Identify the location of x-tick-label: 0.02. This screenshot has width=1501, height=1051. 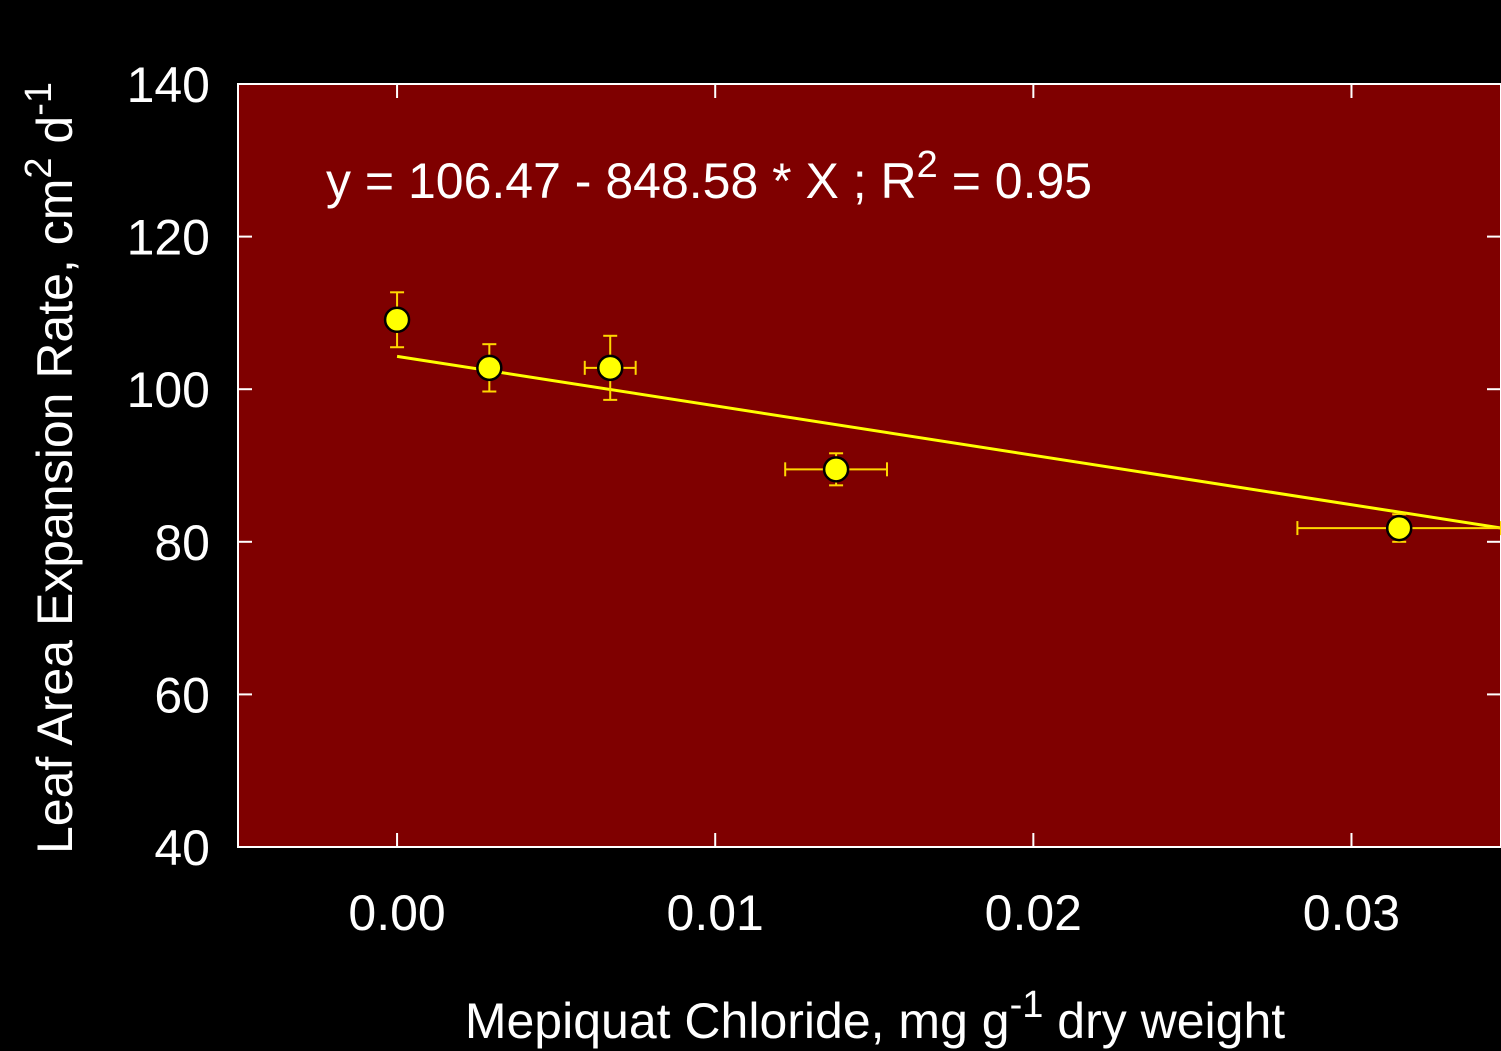
(1033, 913).